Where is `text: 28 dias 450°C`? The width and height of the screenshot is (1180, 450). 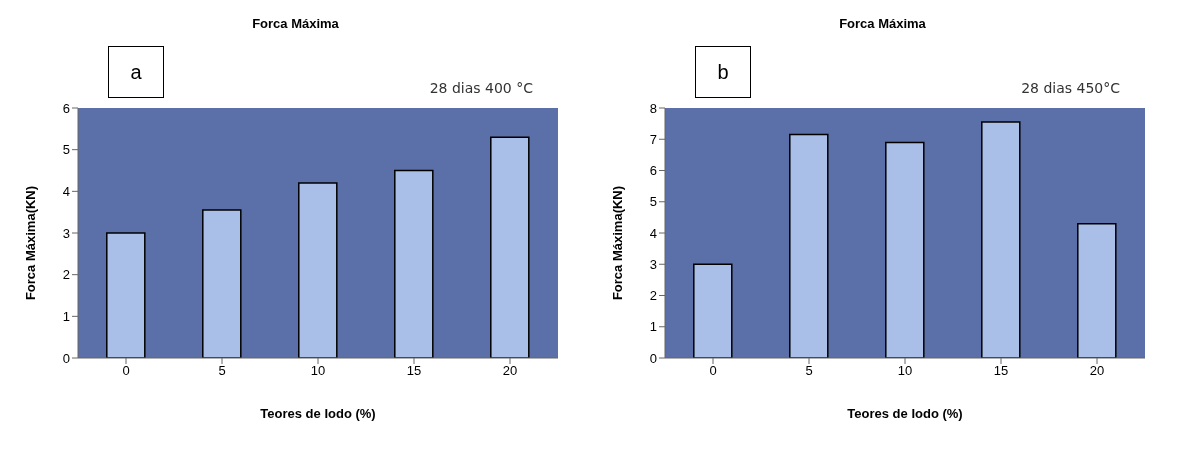
text: 28 dias 450°C is located at coordinates (1070, 88).